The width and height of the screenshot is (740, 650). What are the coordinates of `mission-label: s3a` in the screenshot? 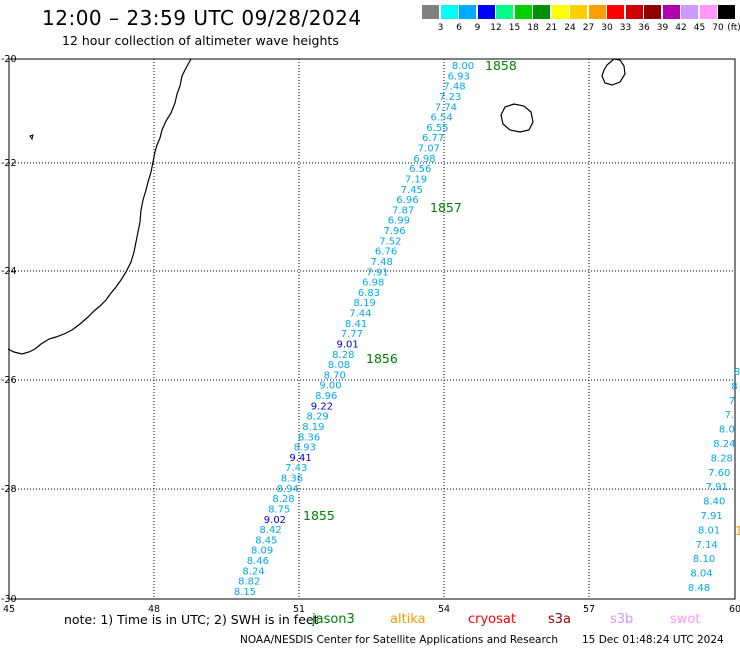 It's located at (560, 619).